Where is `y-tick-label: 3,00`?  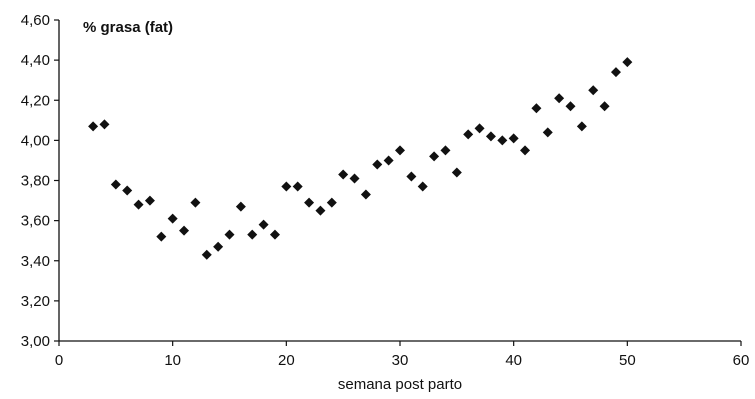
y-tick-label: 3,00 is located at coordinates (35, 341).